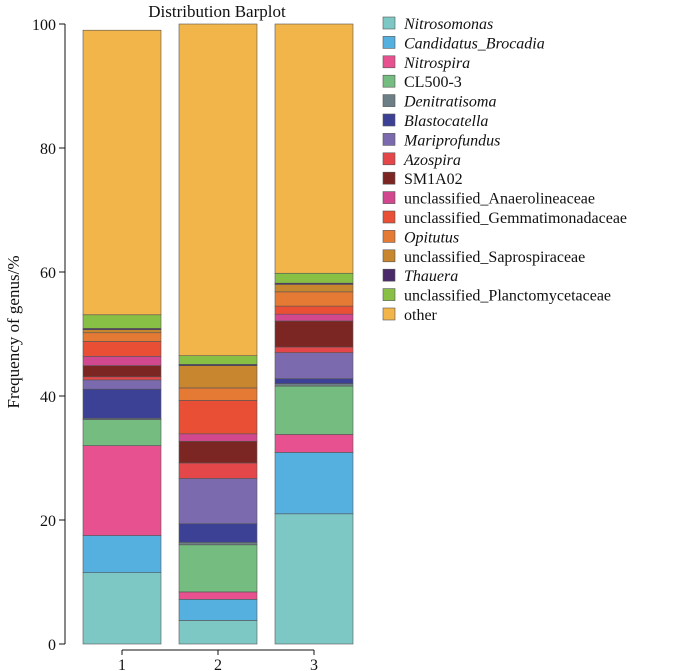 The height and width of the screenshot is (671, 700). I want to click on legend-item: Nitrospira, so click(426, 63).